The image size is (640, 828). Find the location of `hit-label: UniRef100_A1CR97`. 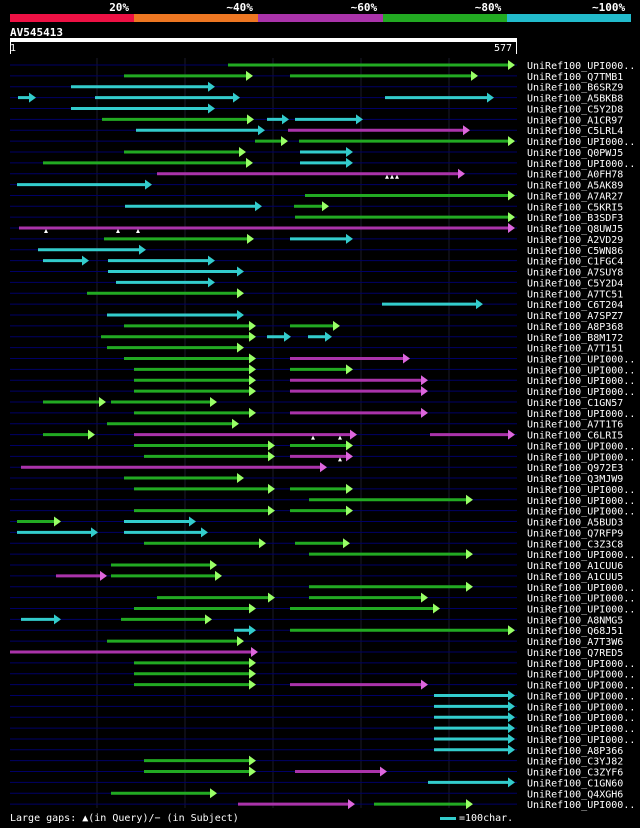

hit-label: UniRef100_A1CR97 is located at coordinates (575, 120).